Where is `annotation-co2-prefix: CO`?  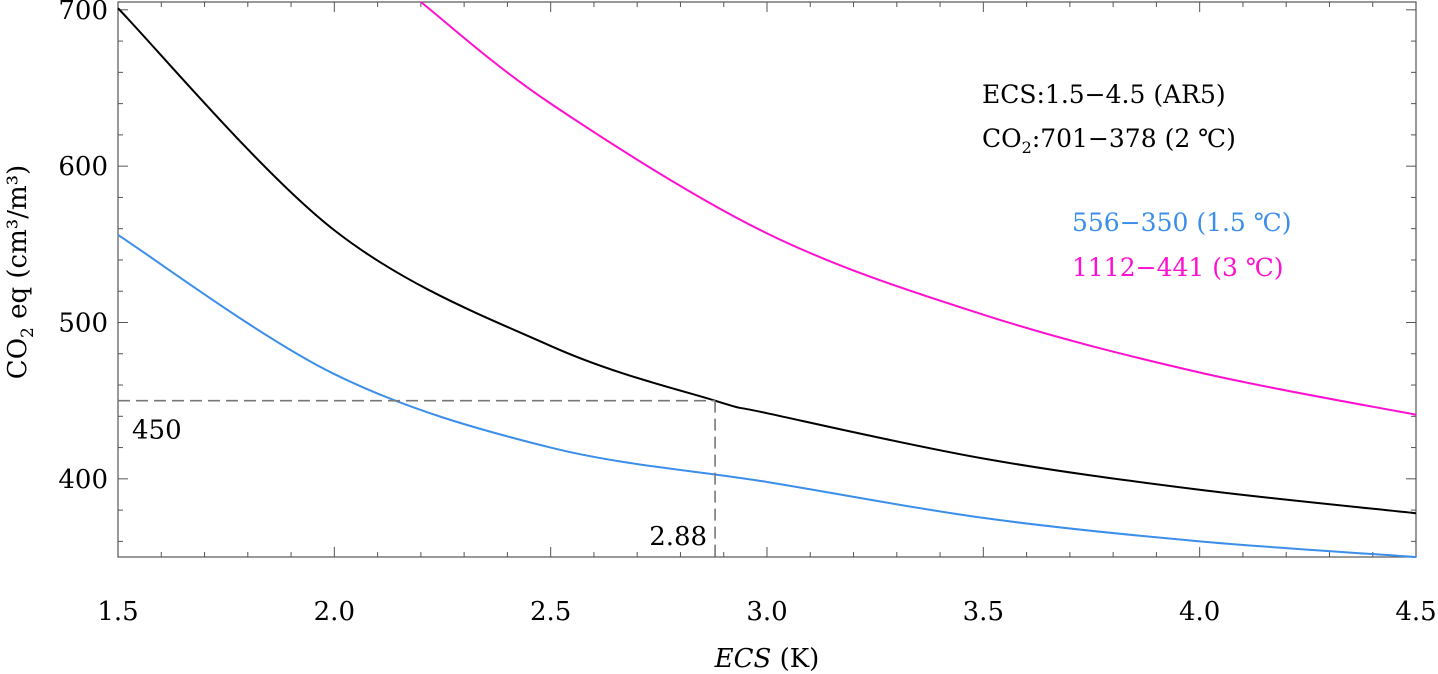 annotation-co2-prefix: CO is located at coordinates (1002, 138).